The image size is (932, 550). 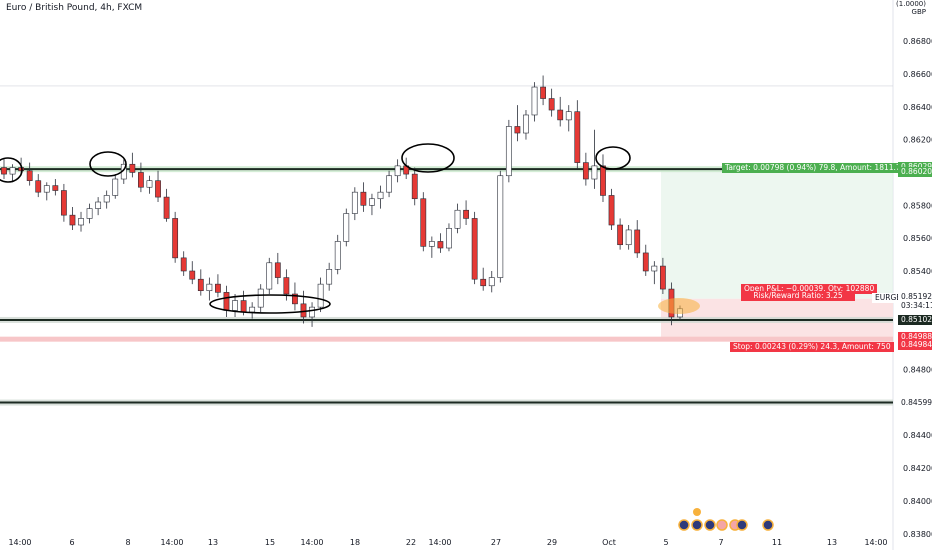 I want to click on price-label-stop-2: 0.84984, so click(x=915, y=345).